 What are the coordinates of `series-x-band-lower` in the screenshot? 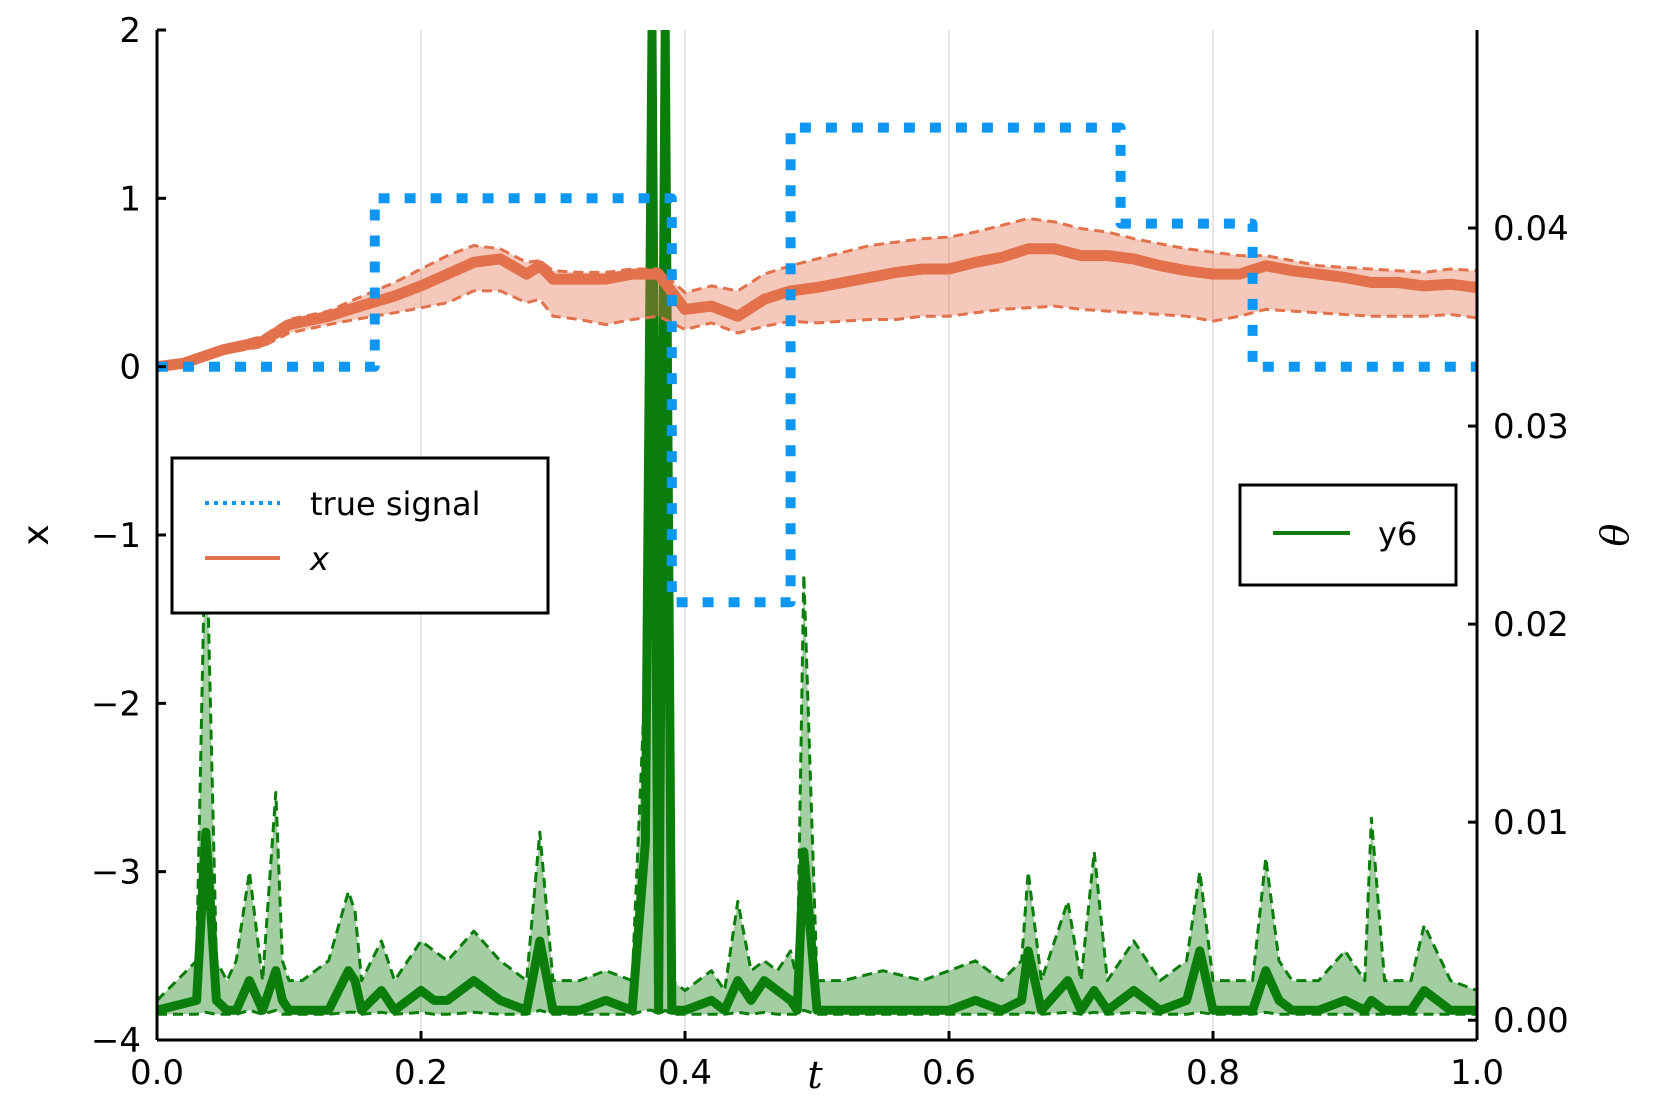 It's located at (817, 329).